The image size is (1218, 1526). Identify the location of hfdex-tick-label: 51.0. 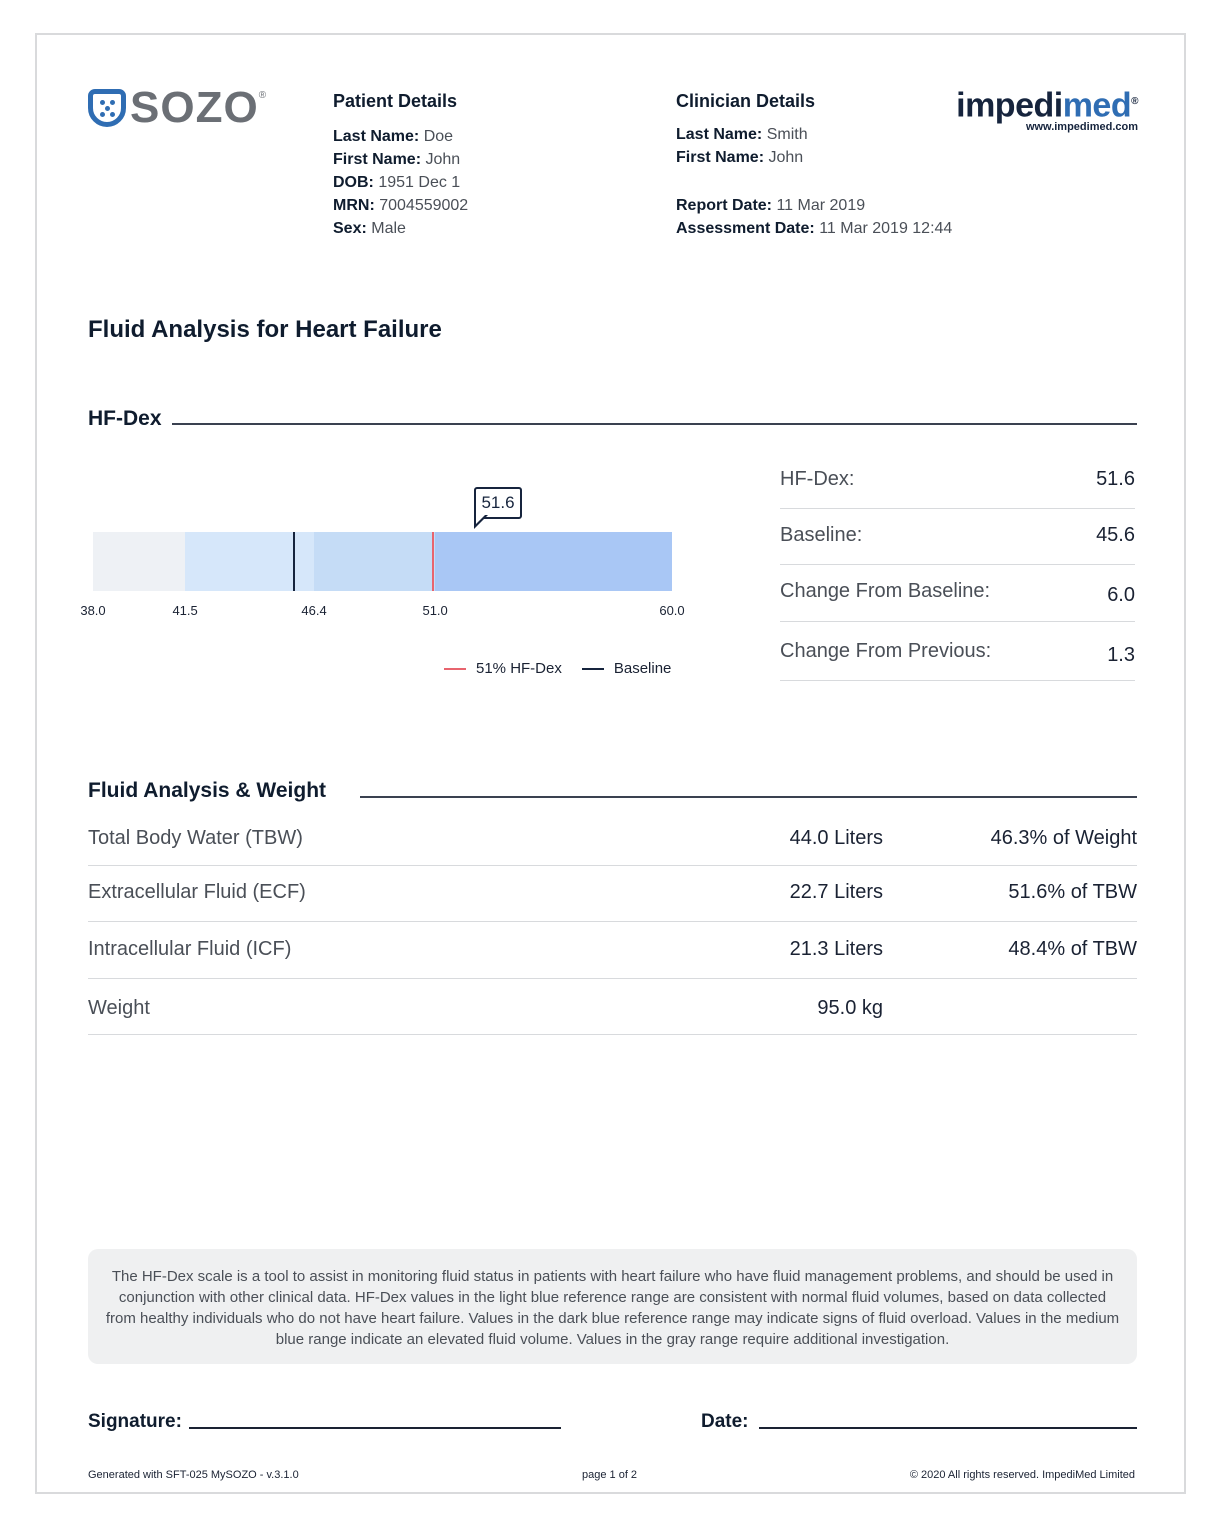
(435, 610).